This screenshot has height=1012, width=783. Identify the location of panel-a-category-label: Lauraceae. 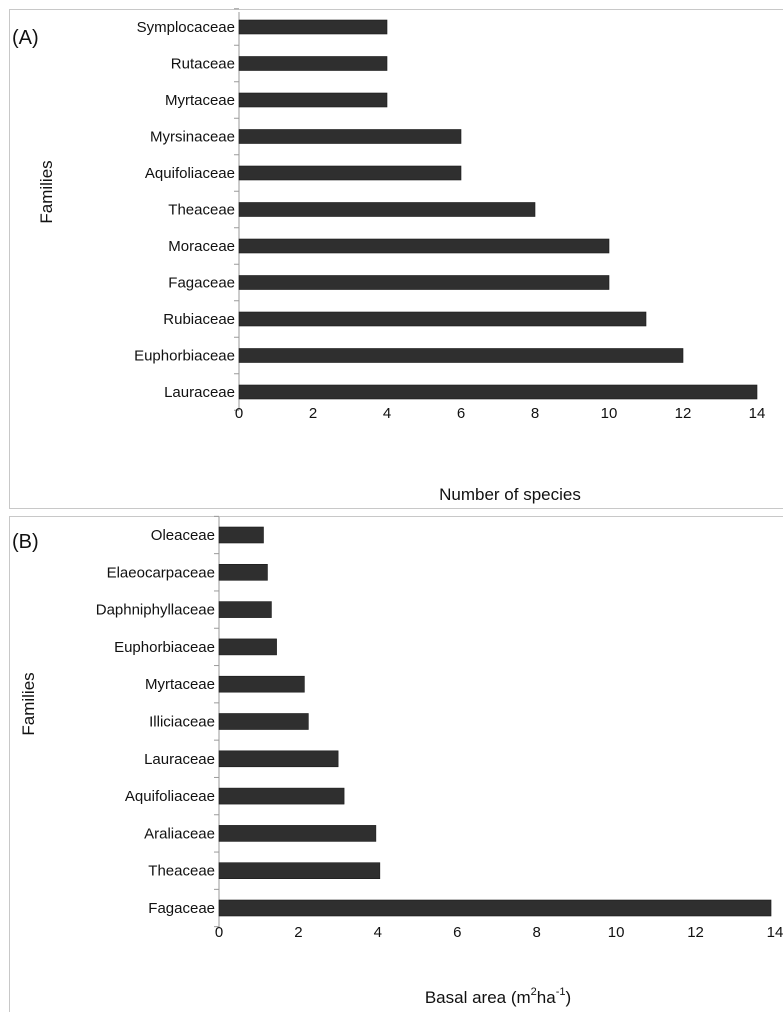
(199, 392).